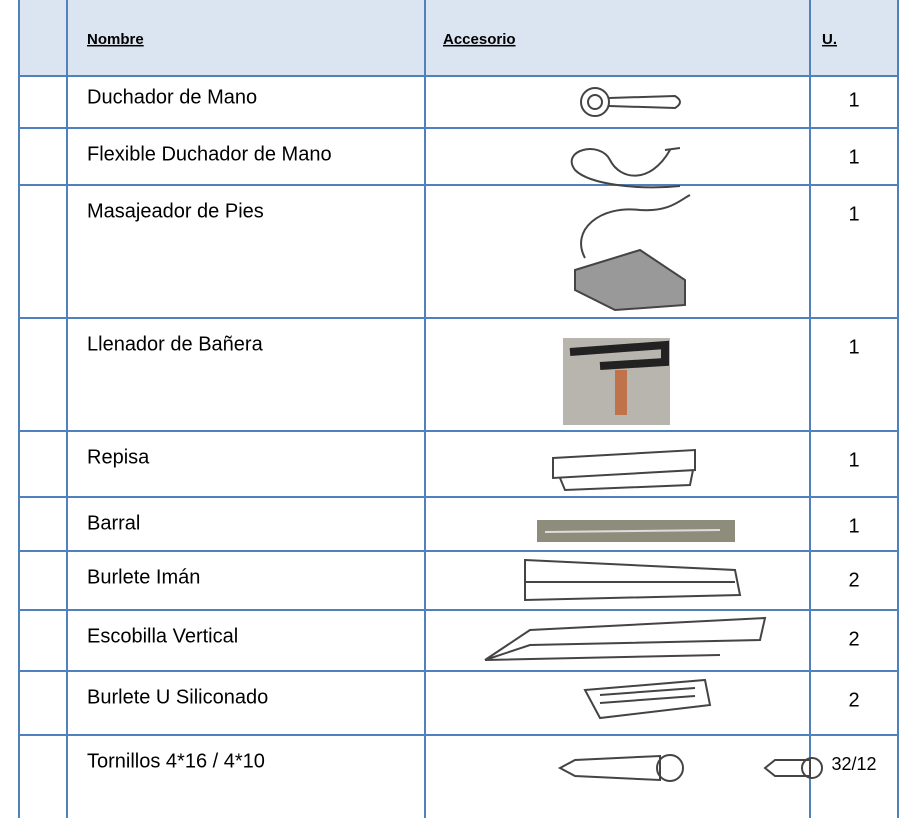  Describe the element at coordinates (177, 697) in the screenshot. I see `item-name: Burlete U Siliconado` at that location.